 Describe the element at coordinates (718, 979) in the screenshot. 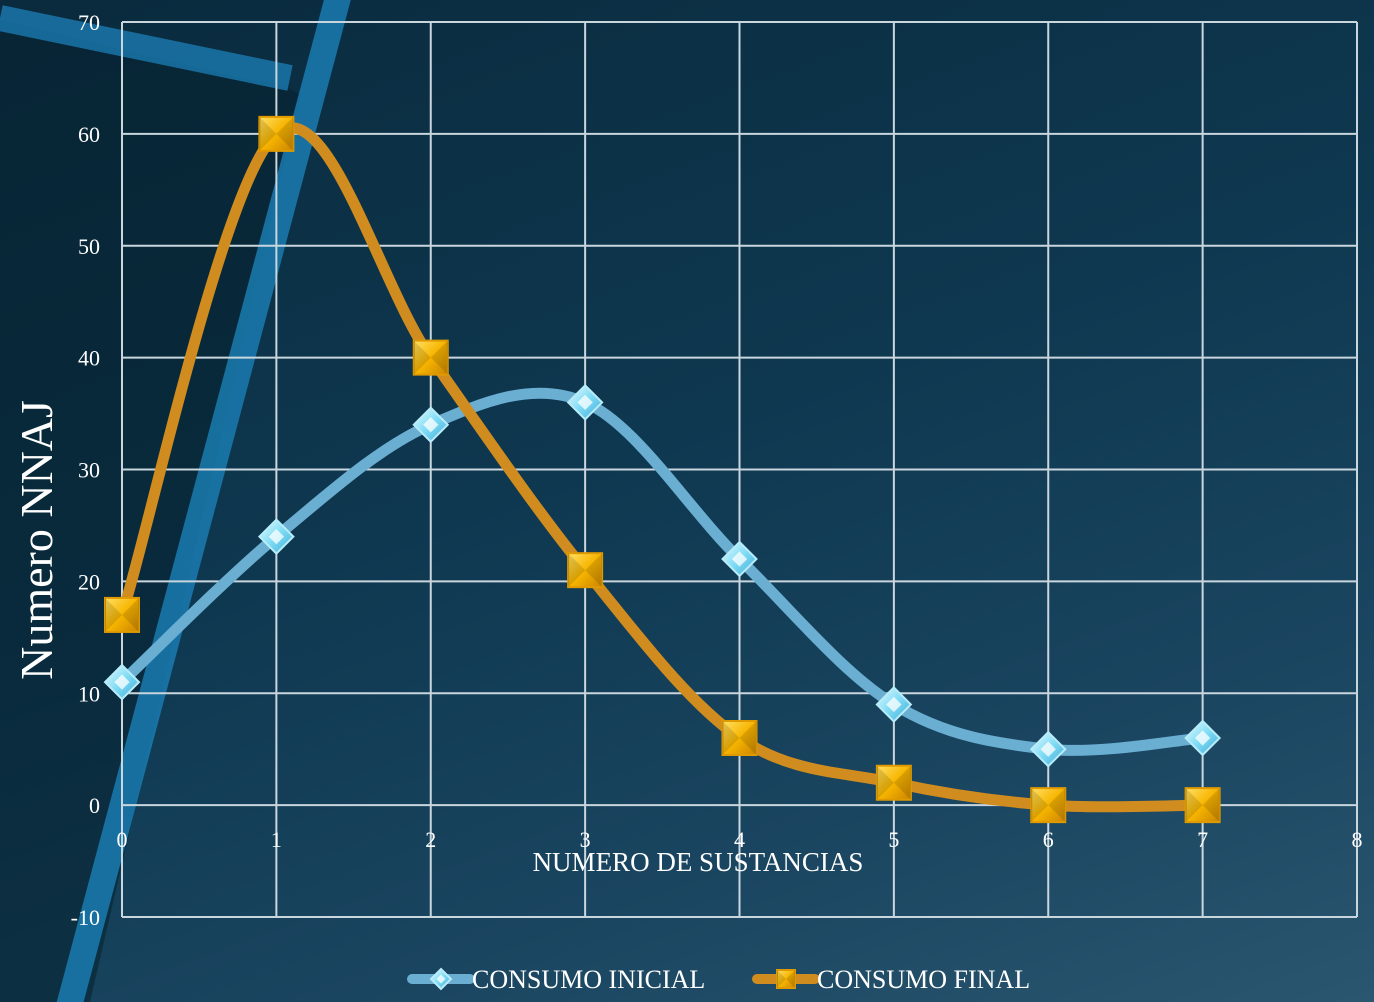

I see `legend: CONSUMO INICIAL CONSUMO FINAL` at that location.